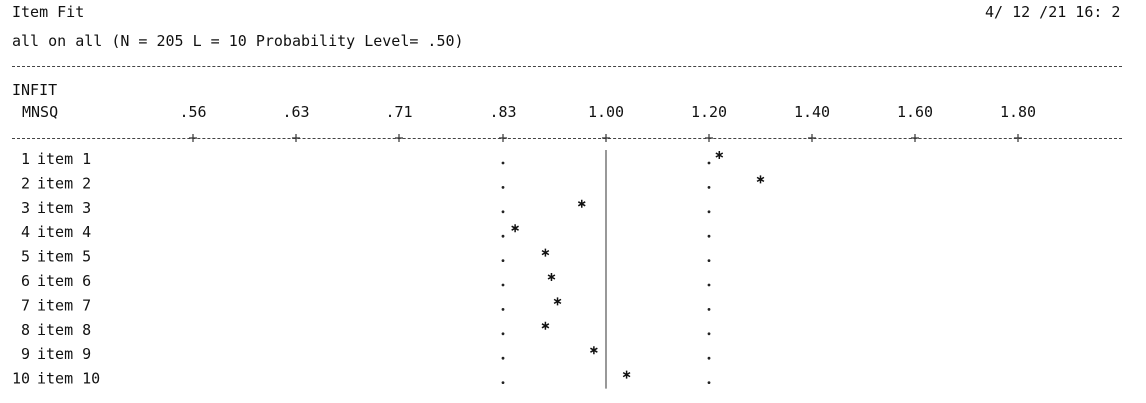 This screenshot has height=403, width=1146. I want to click on item-number: 9, so click(25, 354).